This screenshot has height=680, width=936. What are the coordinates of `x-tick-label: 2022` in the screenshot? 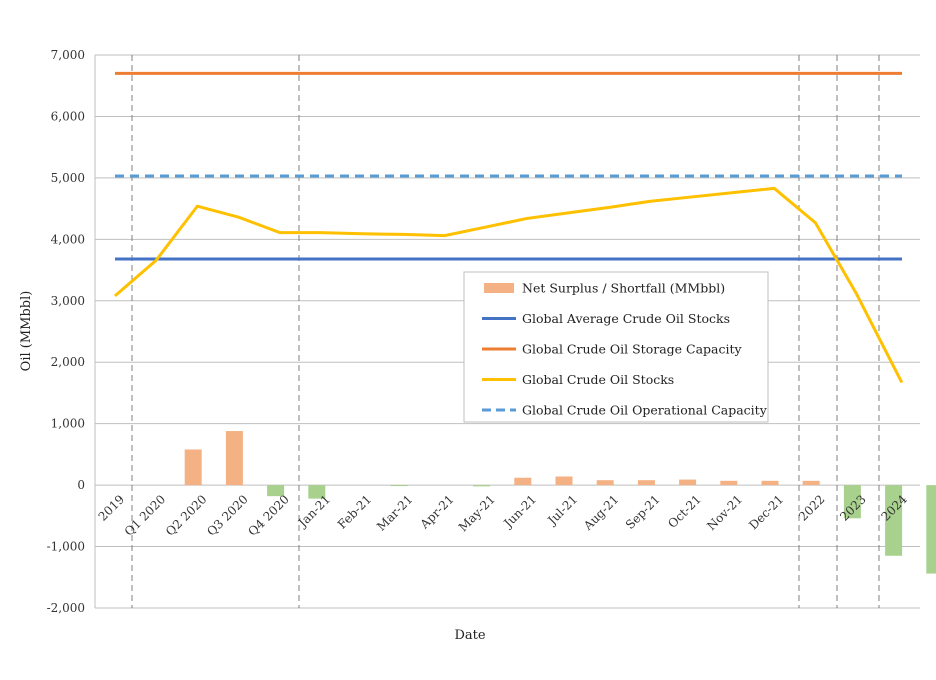 It's located at (811, 507).